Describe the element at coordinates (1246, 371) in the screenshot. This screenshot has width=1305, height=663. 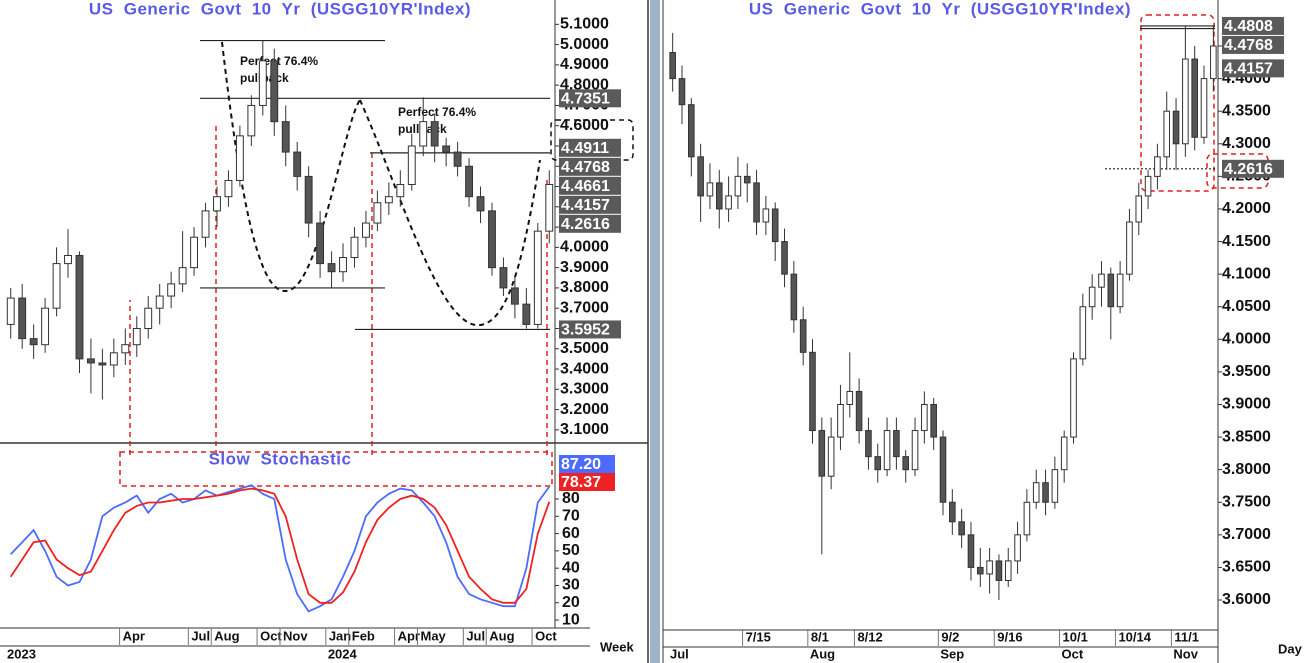
I see `y-tick-label: 3.9500` at that location.